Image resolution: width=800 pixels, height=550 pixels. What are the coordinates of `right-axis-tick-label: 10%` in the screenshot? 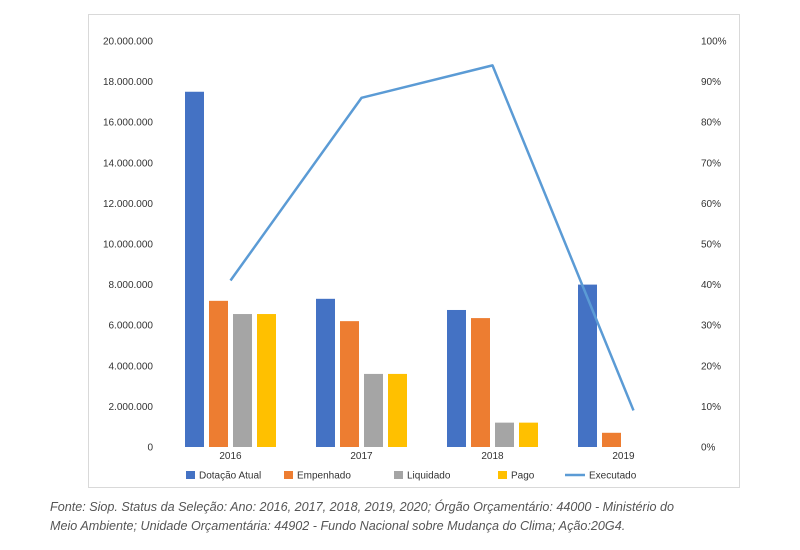 It's located at (711, 407).